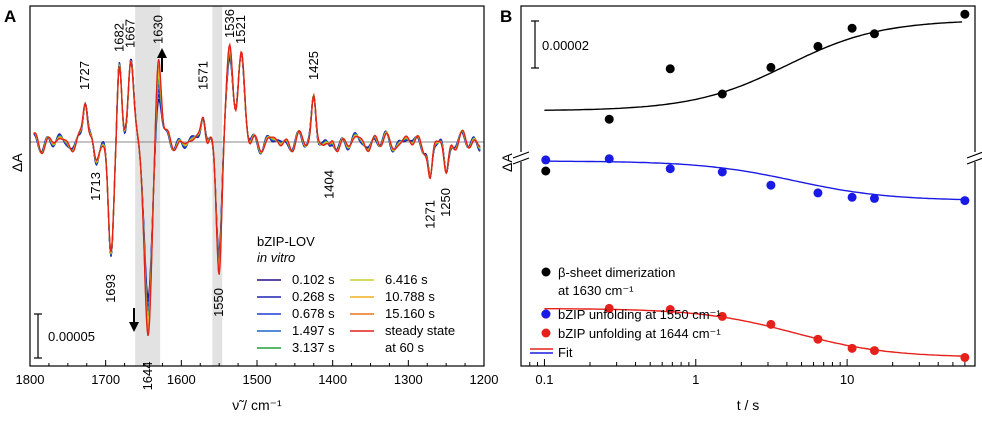 The width and height of the screenshot is (982, 423). I want to click on legend-marker-dimerization, so click(546, 272).